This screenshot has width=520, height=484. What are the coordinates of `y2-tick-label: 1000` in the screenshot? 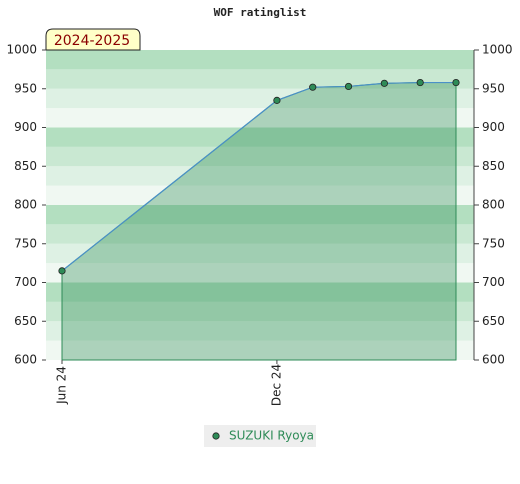 It's located at (497, 50).